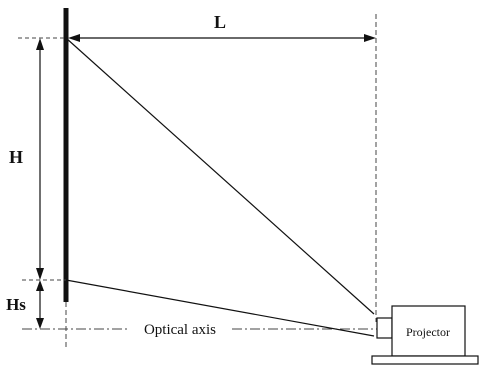 The image size is (482, 369). What do you see at coordinates (425, 360) in the screenshot?
I see `projector-stand` at bounding box center [425, 360].